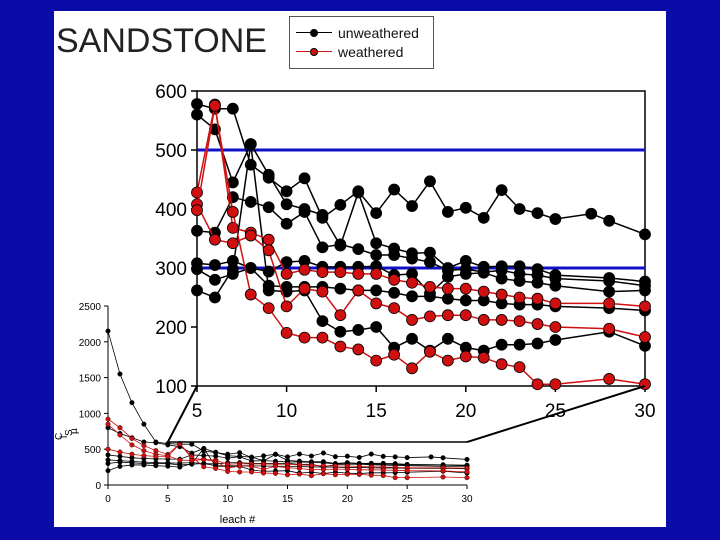 The height and width of the screenshot is (540, 720). What do you see at coordinates (90, 414) in the screenshot?
I see `inset-y-tick-label: 1000` at bounding box center [90, 414].